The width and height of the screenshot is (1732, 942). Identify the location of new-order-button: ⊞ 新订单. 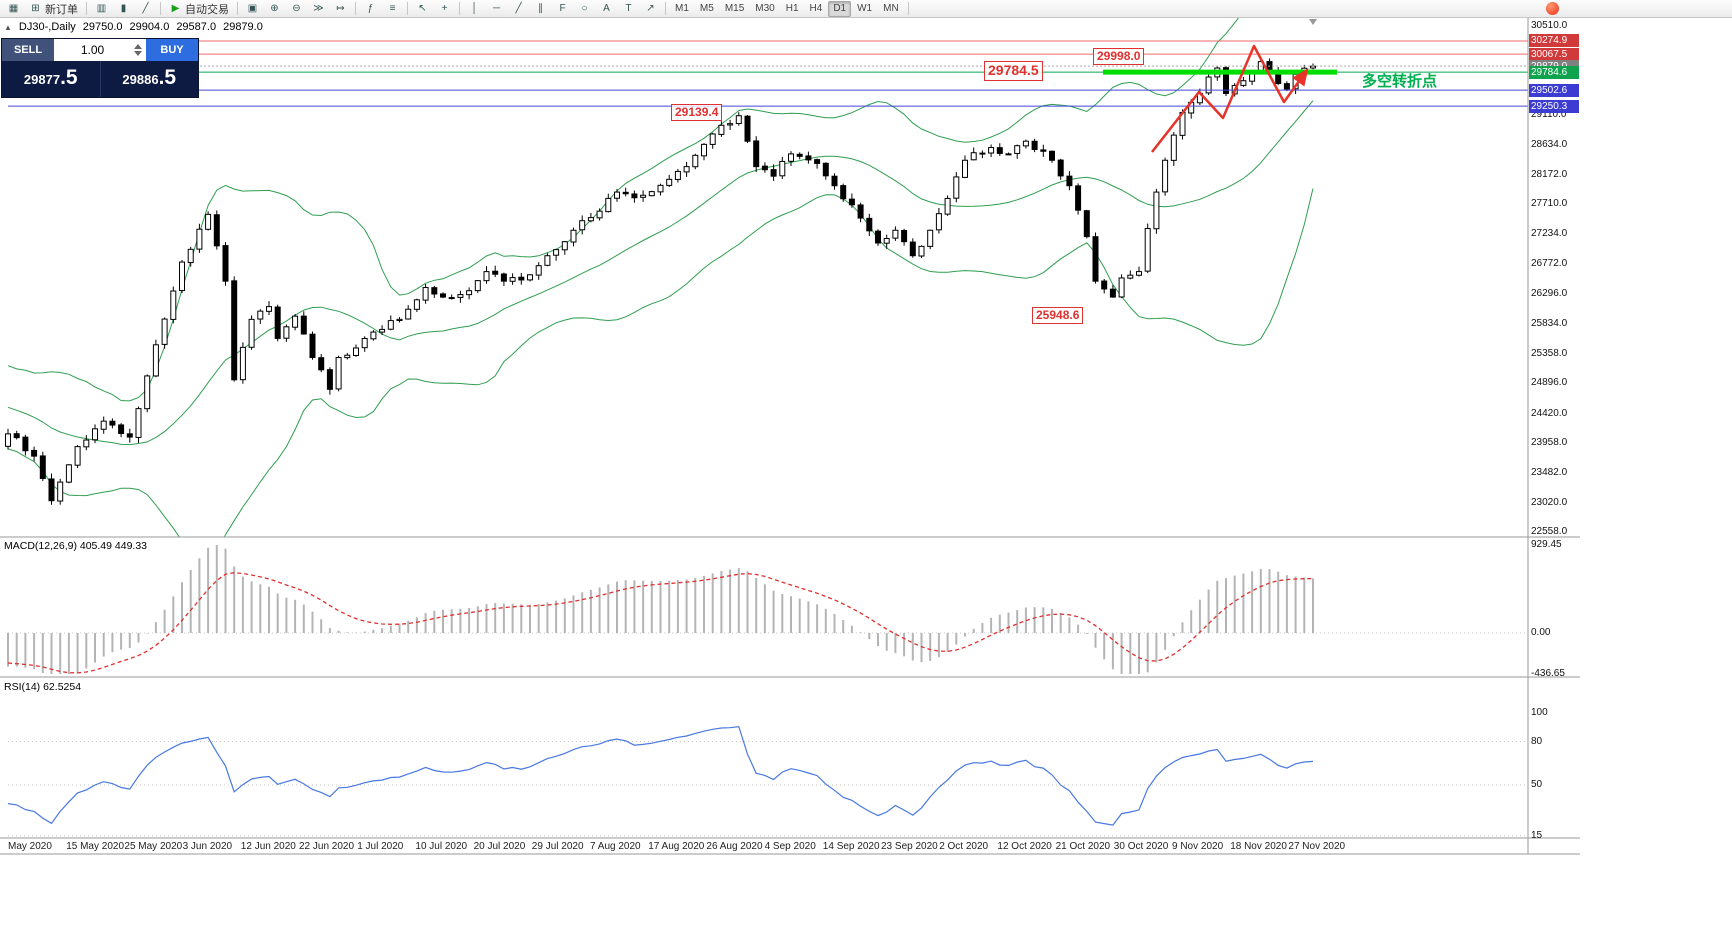
(53, 9).